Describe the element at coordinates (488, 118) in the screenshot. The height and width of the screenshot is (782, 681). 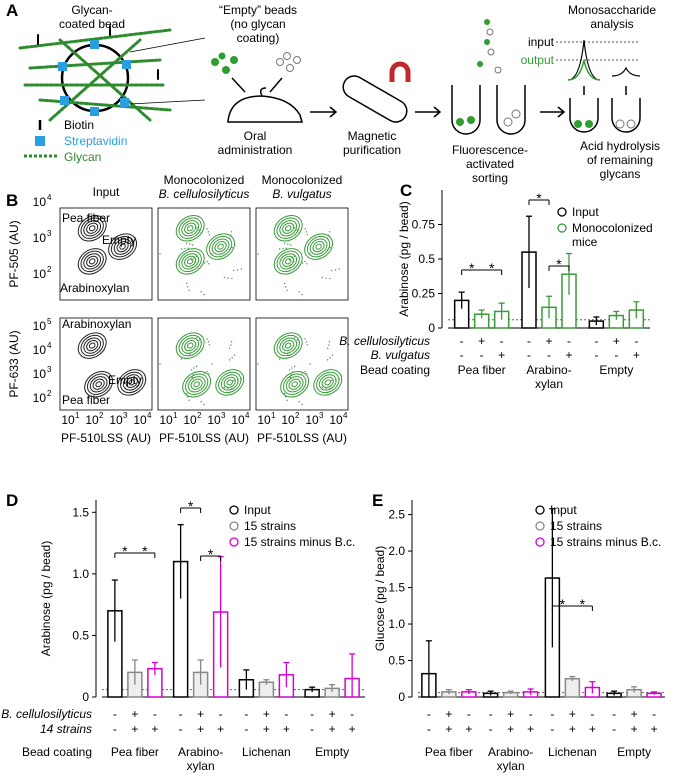
I see `sorted-beads` at that location.